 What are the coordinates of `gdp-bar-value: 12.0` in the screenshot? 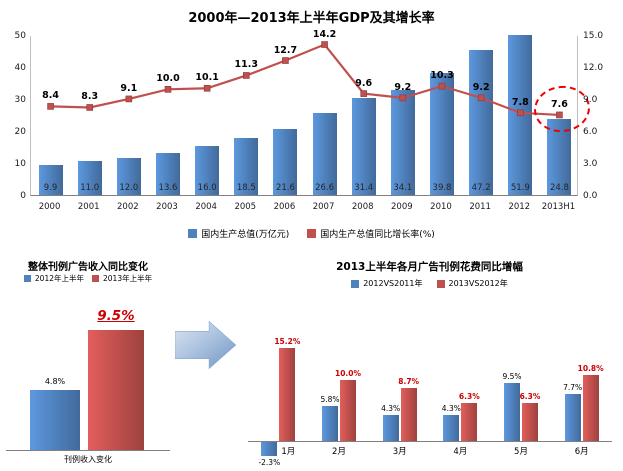 It's located at (129, 188).